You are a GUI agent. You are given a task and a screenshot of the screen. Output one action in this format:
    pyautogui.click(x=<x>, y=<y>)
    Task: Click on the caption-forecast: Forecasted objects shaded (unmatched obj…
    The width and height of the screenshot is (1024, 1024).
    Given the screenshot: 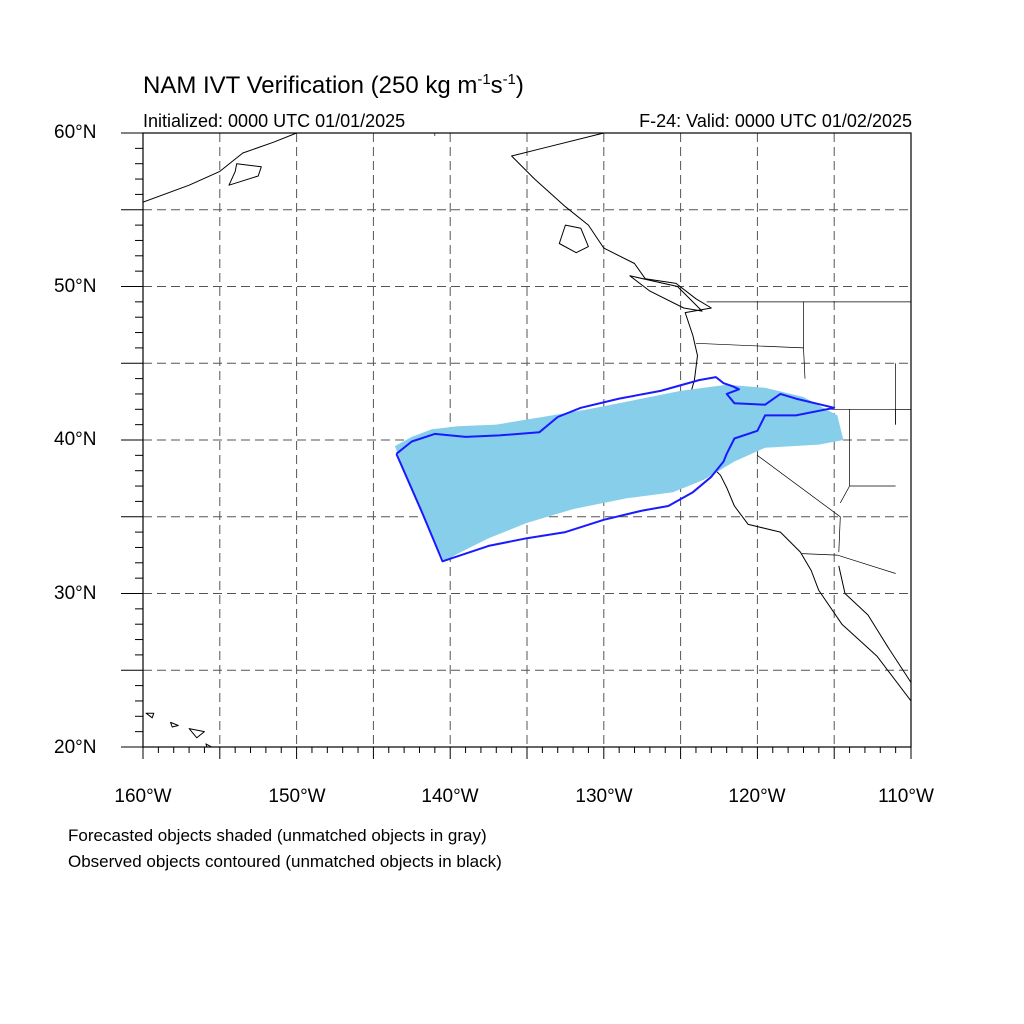 What is the action you would take?
    pyautogui.click(x=277, y=835)
    